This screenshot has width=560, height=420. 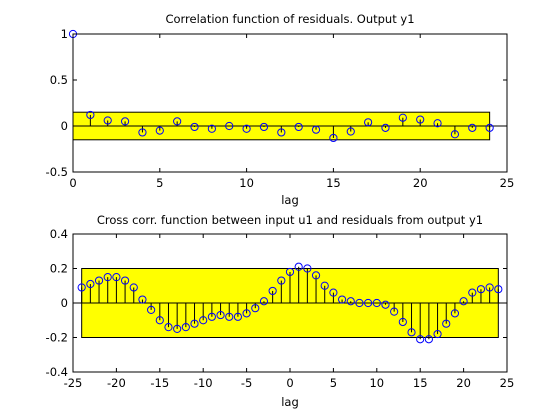 What do you see at coordinates (59, 234) in the screenshot?
I see `y-tick-label: 0.4` at bounding box center [59, 234].